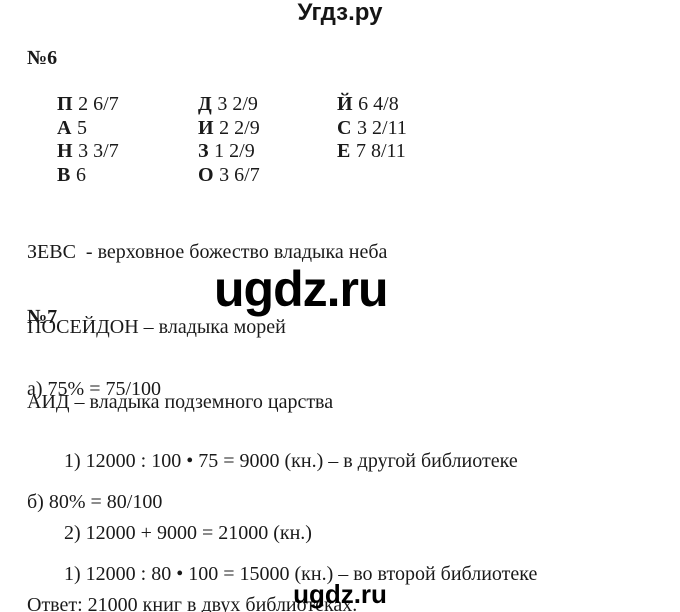  What do you see at coordinates (42, 317) in the screenshot?
I see `task7-heading: №7` at bounding box center [42, 317].